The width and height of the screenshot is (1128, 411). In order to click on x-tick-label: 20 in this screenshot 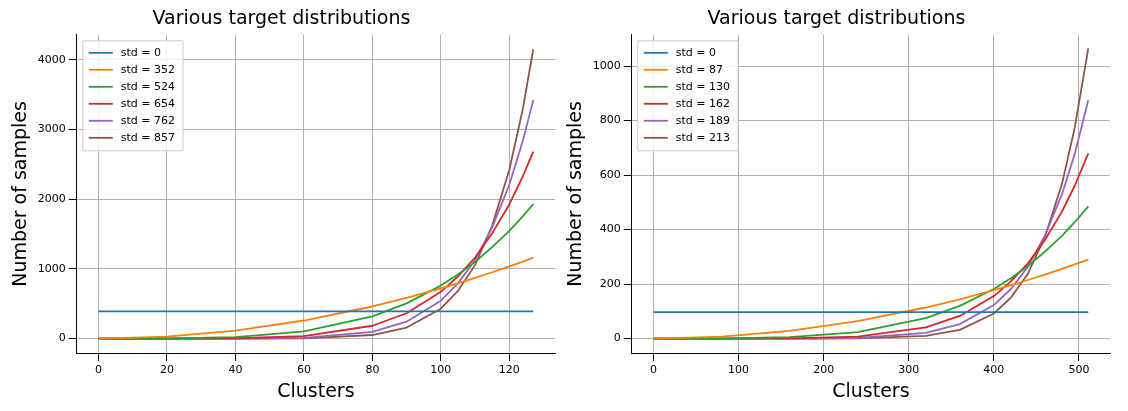, I will do `click(166, 370)`.